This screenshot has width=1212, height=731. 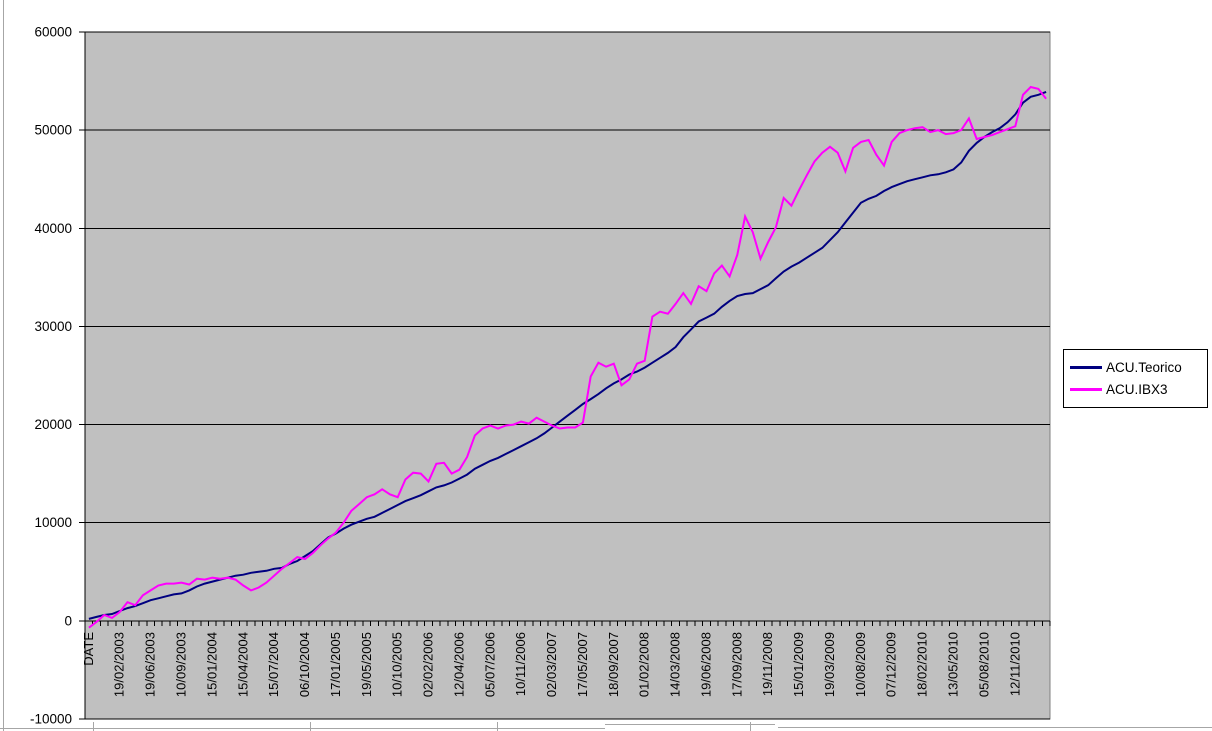 I want to click on x-axis-label: 19/06/2008, so click(x=705, y=664).